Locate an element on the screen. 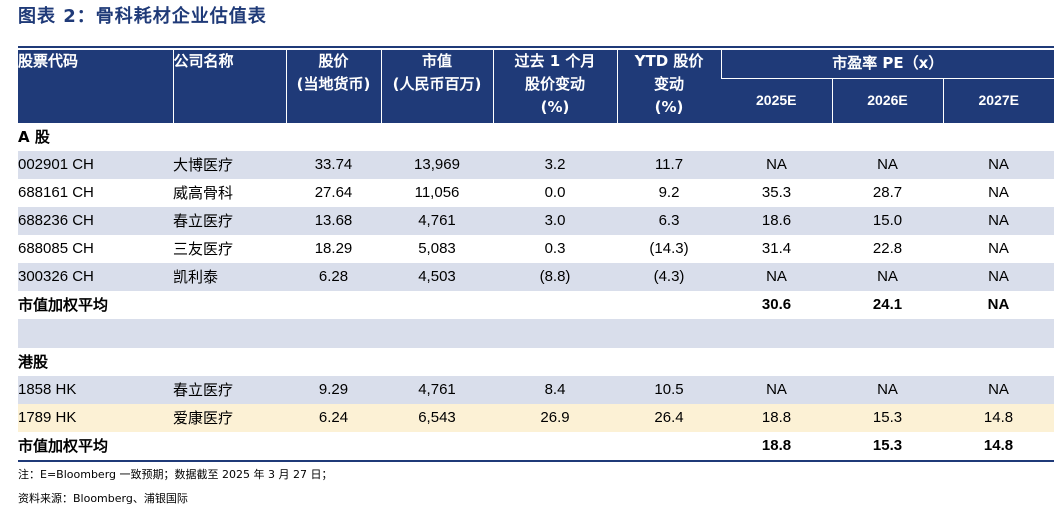  cell-code: 002901 CH is located at coordinates (95, 165).